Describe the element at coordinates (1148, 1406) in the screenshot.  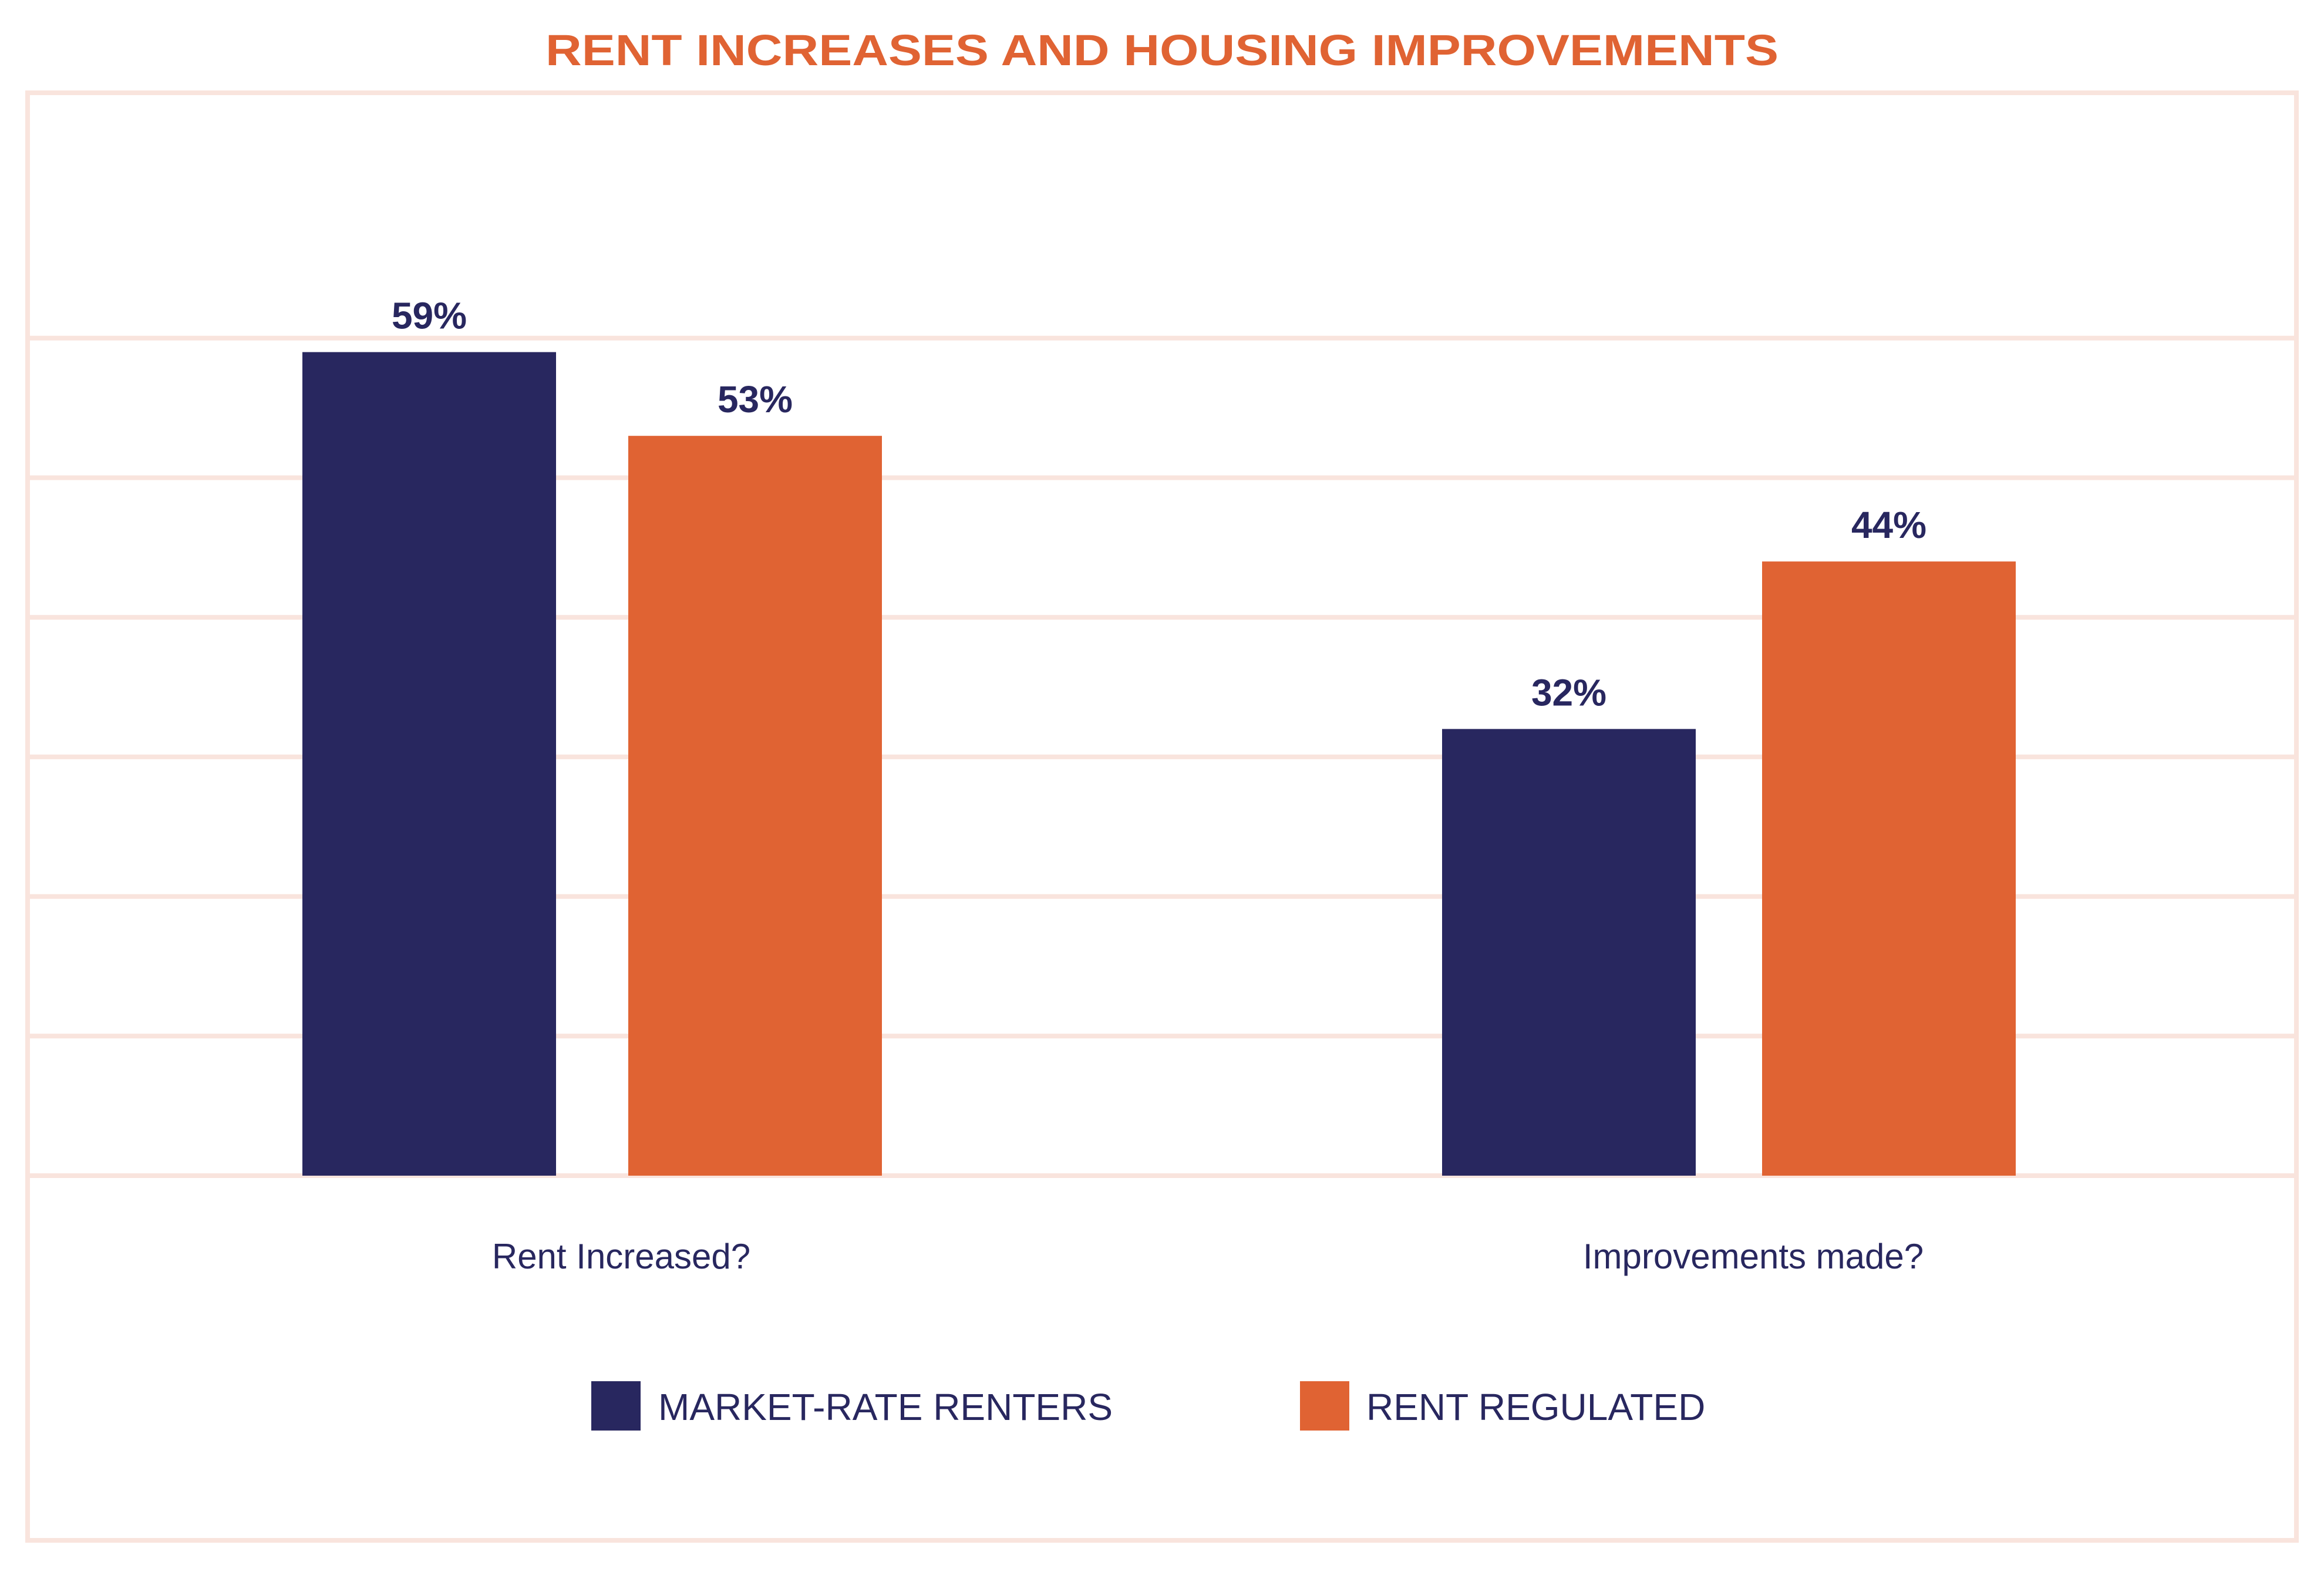
I see `legend: MARKET-RATE RENTERS RENT REGULATED` at that location.